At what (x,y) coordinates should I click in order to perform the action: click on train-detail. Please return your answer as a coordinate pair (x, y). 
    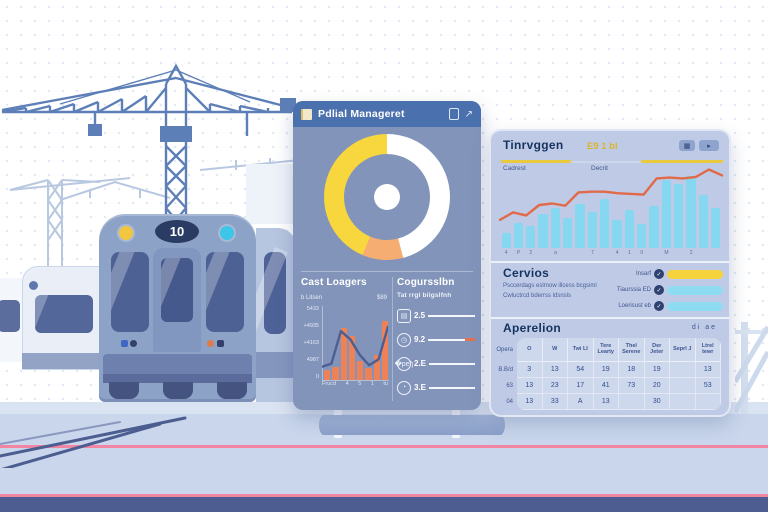
    Looking at the image, I should click on (133, 343).